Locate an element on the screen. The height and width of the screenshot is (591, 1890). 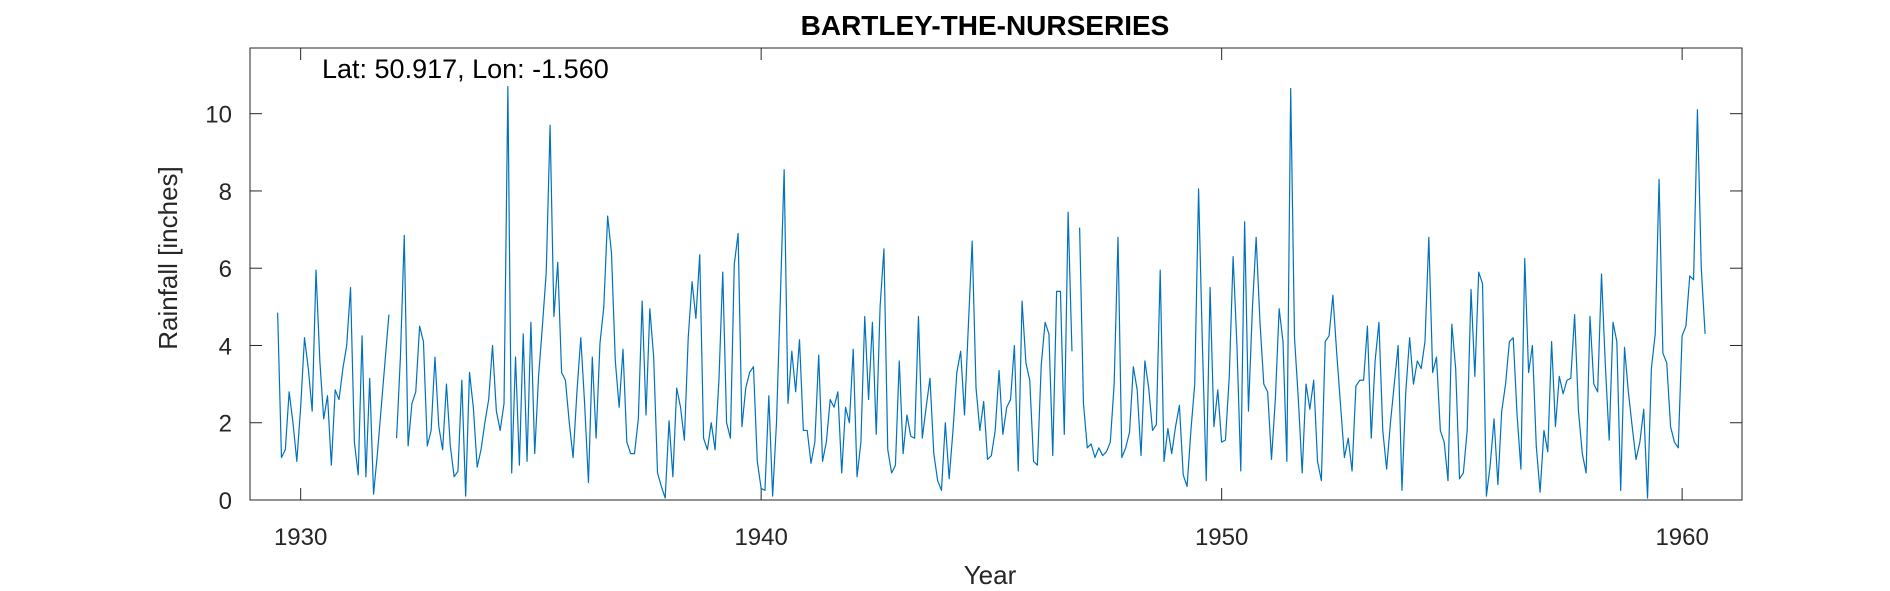
y-tick-labels: 0 2 4 6 8 10 is located at coordinates (218, 308).